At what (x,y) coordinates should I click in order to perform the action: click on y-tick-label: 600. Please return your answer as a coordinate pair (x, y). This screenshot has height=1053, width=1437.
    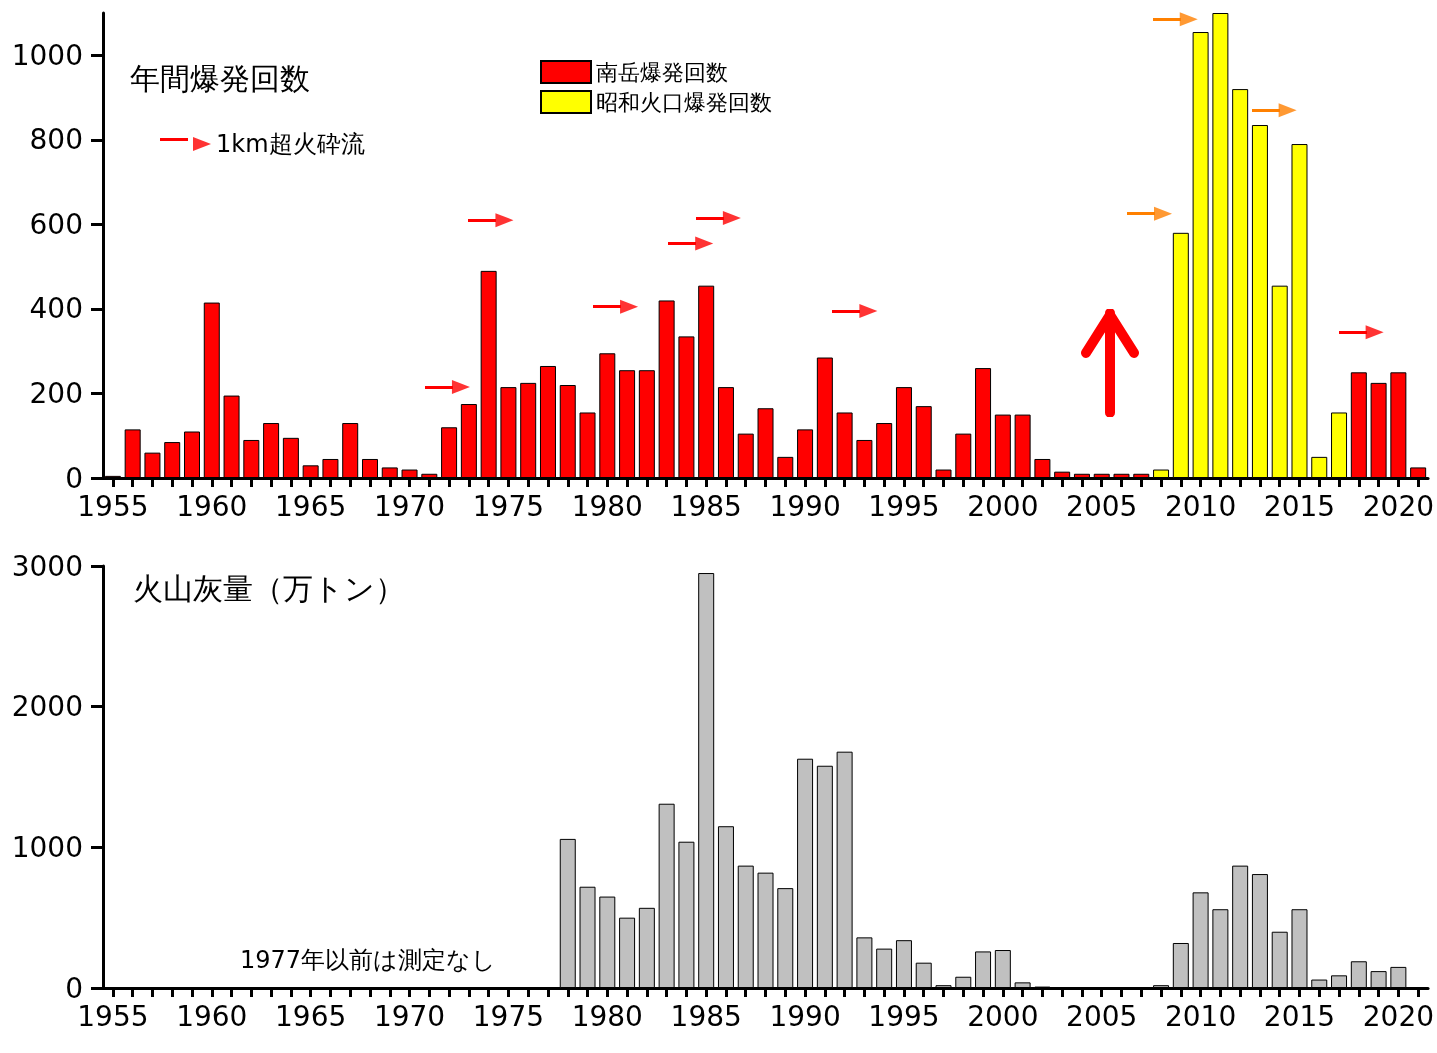
    Looking at the image, I should click on (56, 224).